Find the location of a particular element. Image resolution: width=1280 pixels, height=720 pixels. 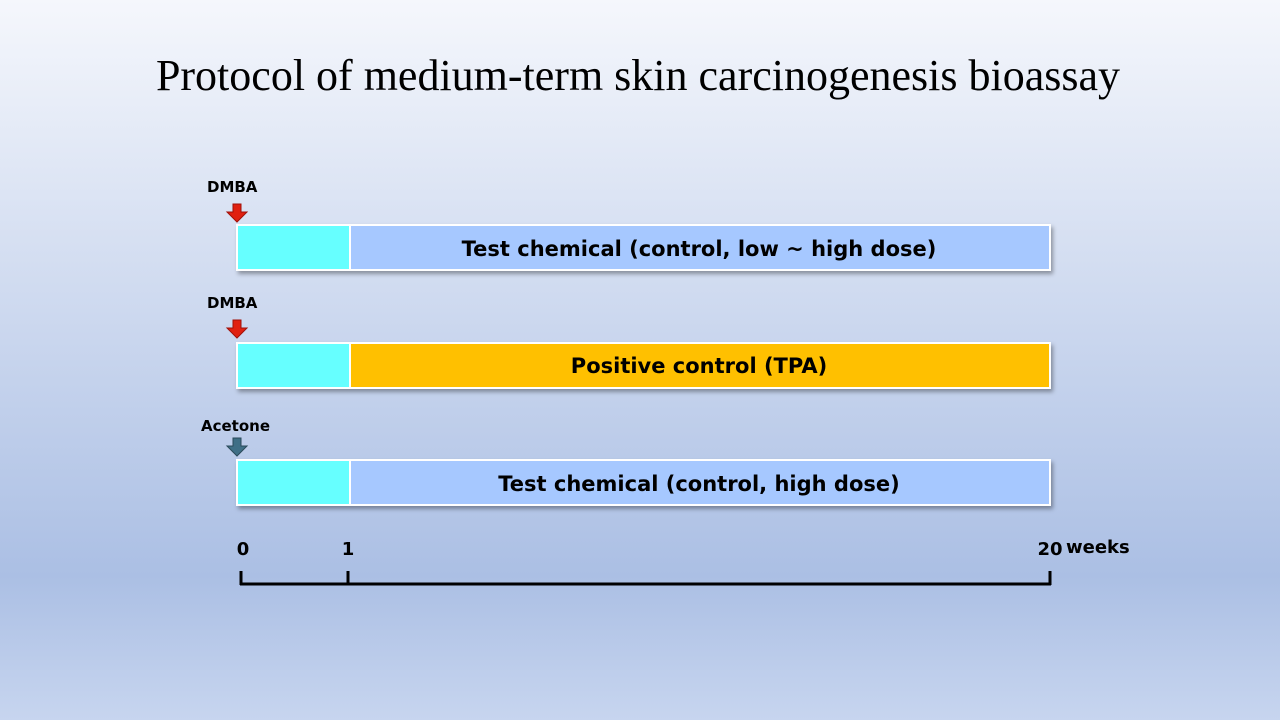

bar-label: Test chemical (control, high dose) is located at coordinates (698, 484).